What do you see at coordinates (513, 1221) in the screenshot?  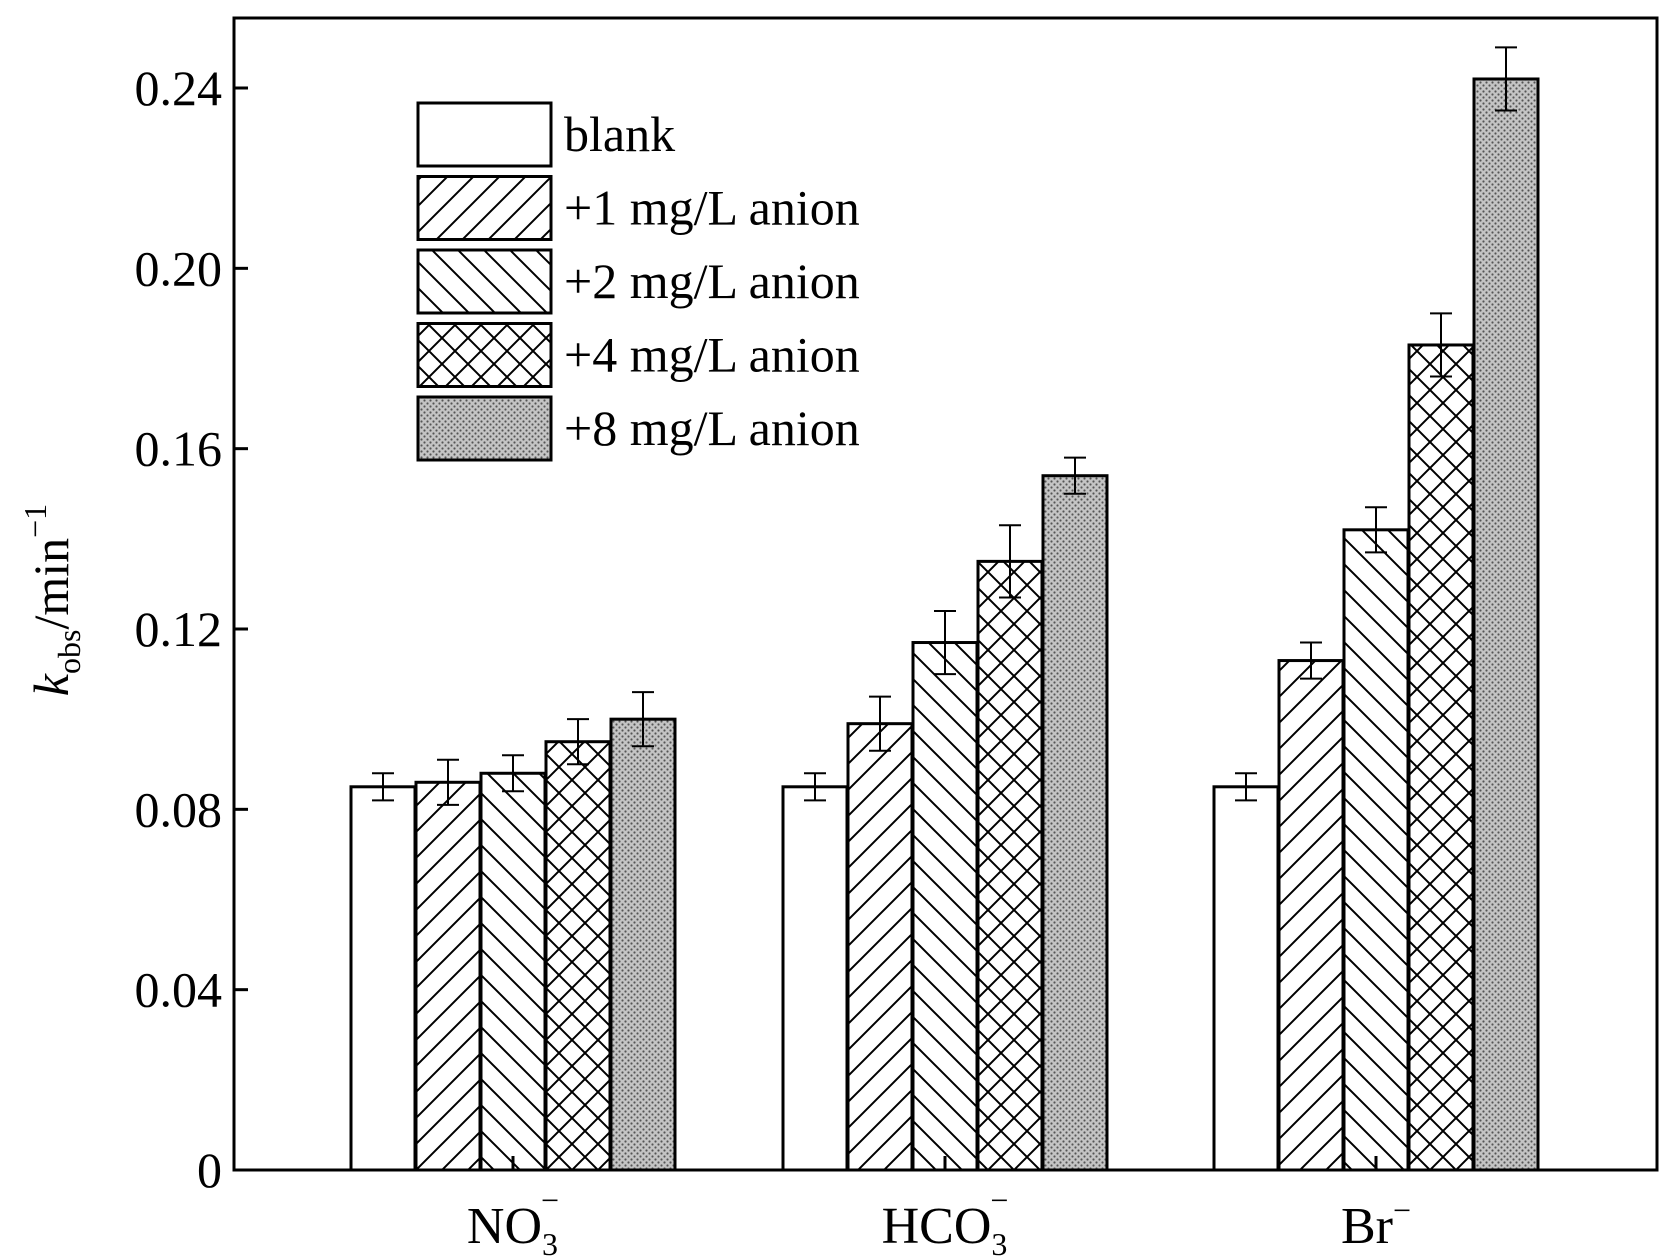 I see `x-tick-label: NO3−` at bounding box center [513, 1221].